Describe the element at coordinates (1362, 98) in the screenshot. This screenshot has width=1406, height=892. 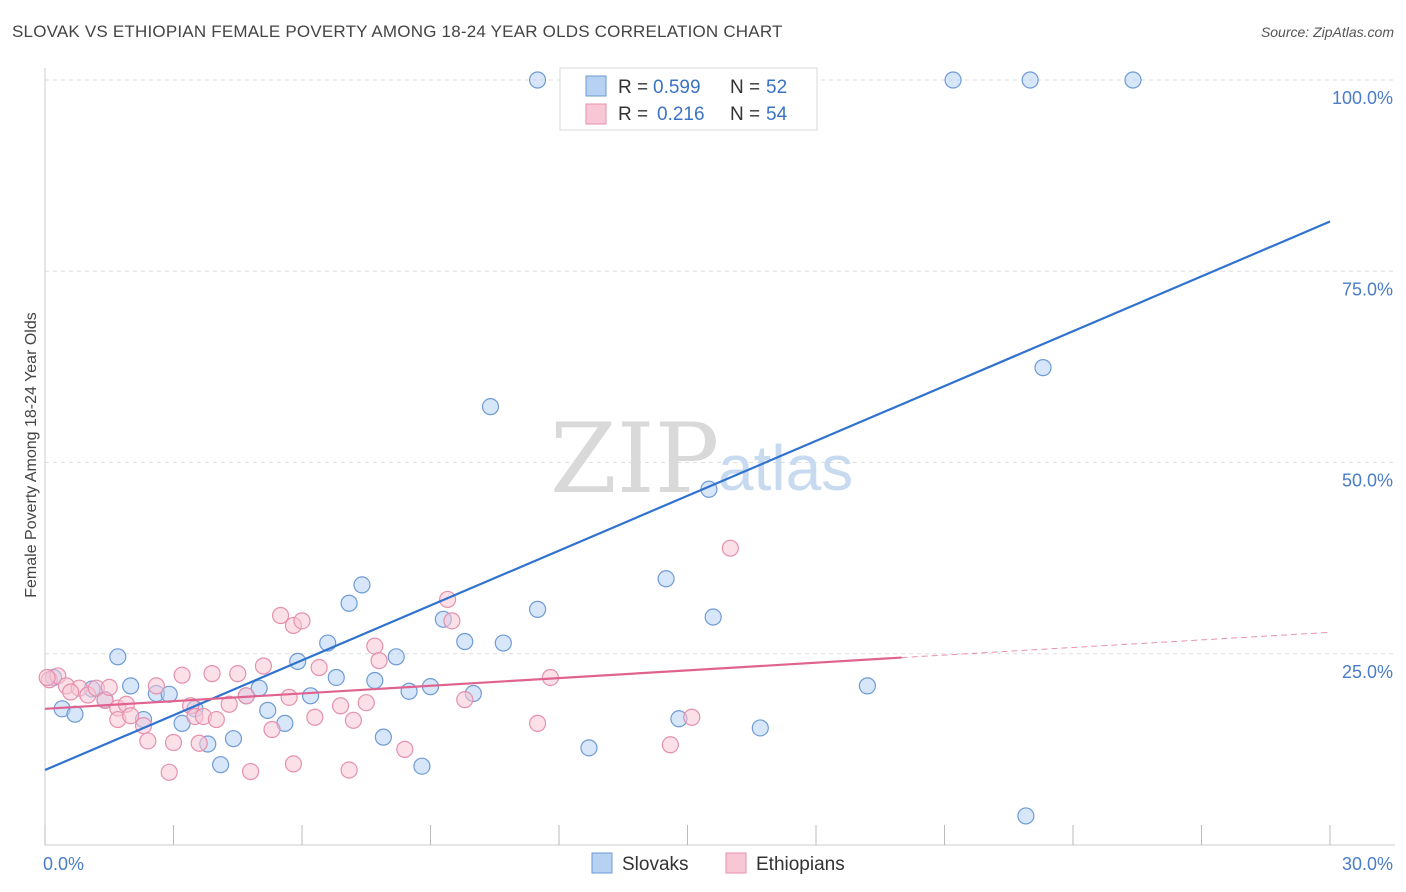
I see `y-tick-label-3: 100.0%` at that location.